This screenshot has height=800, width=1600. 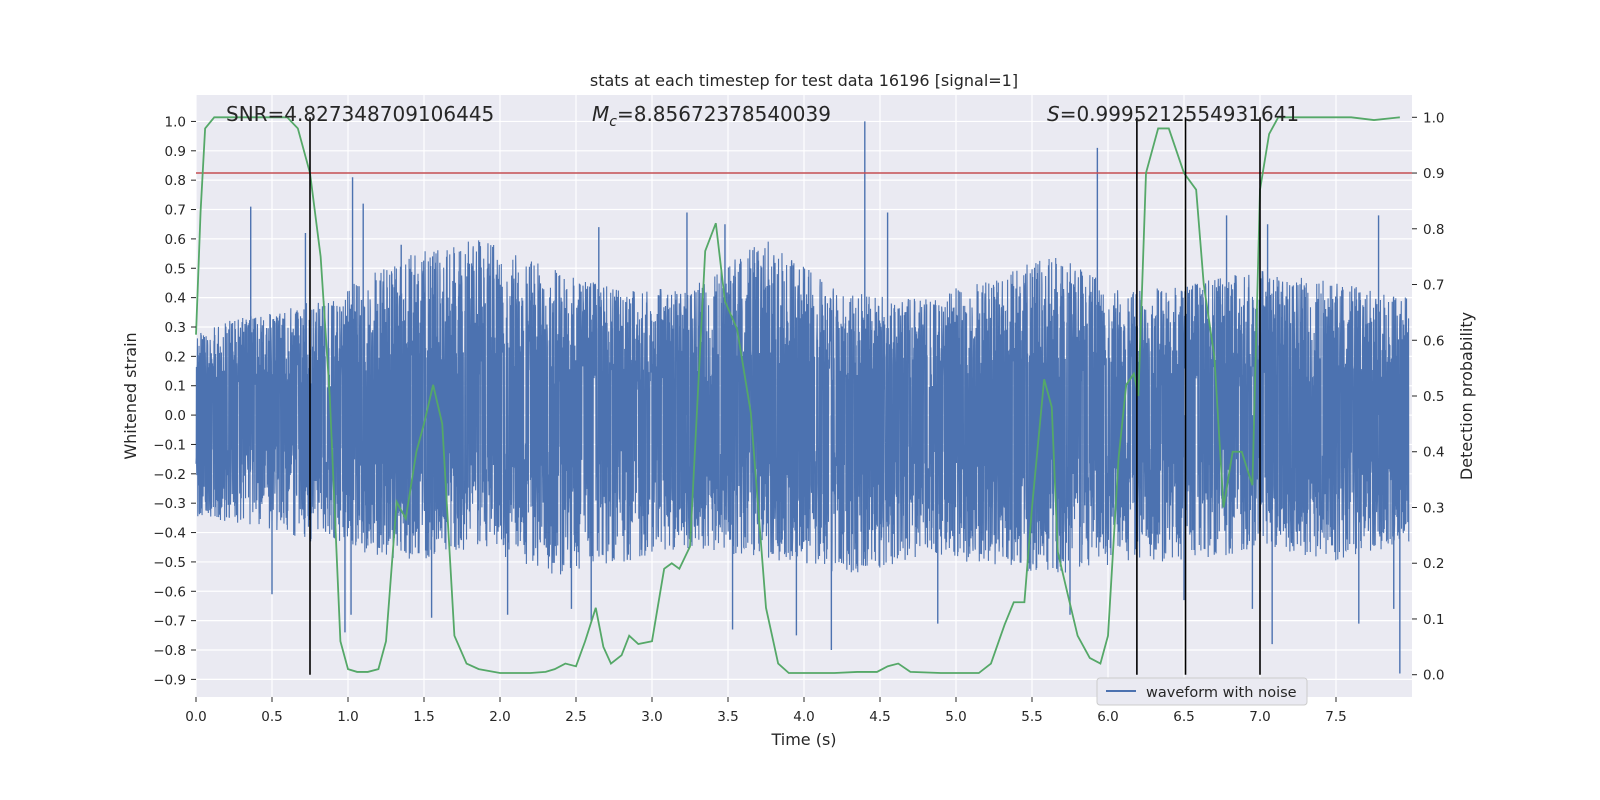 What do you see at coordinates (803, 739) in the screenshot?
I see `x-axis-label: Time (s)` at bounding box center [803, 739].